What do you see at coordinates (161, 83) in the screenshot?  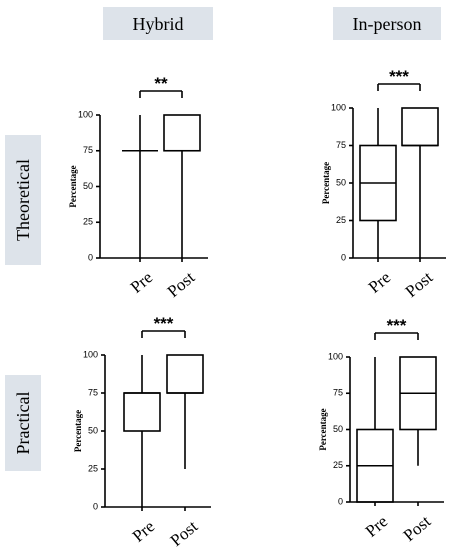 I see `significance: **` at bounding box center [161, 83].